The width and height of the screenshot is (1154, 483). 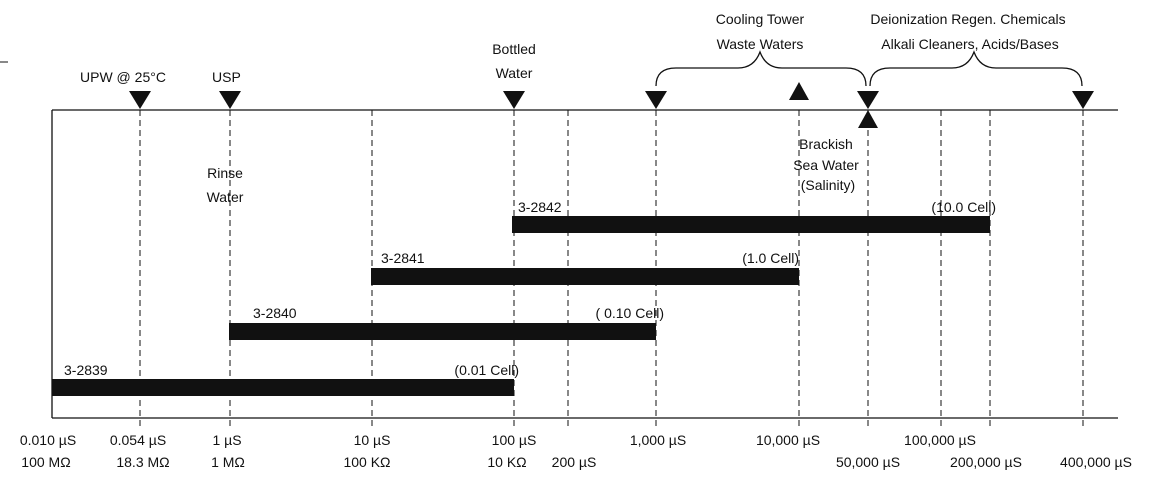 I want to click on axis-label-1: 1 µS, so click(x=226, y=440).